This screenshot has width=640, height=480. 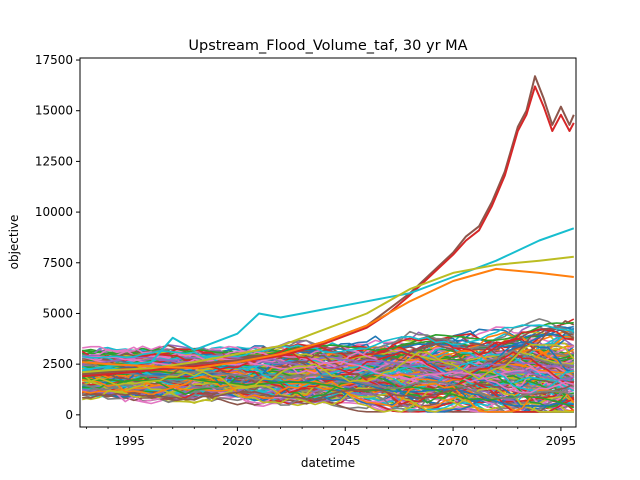 What do you see at coordinates (57, 313) in the screenshot?
I see `y-tick-label: 5000` at bounding box center [57, 313].